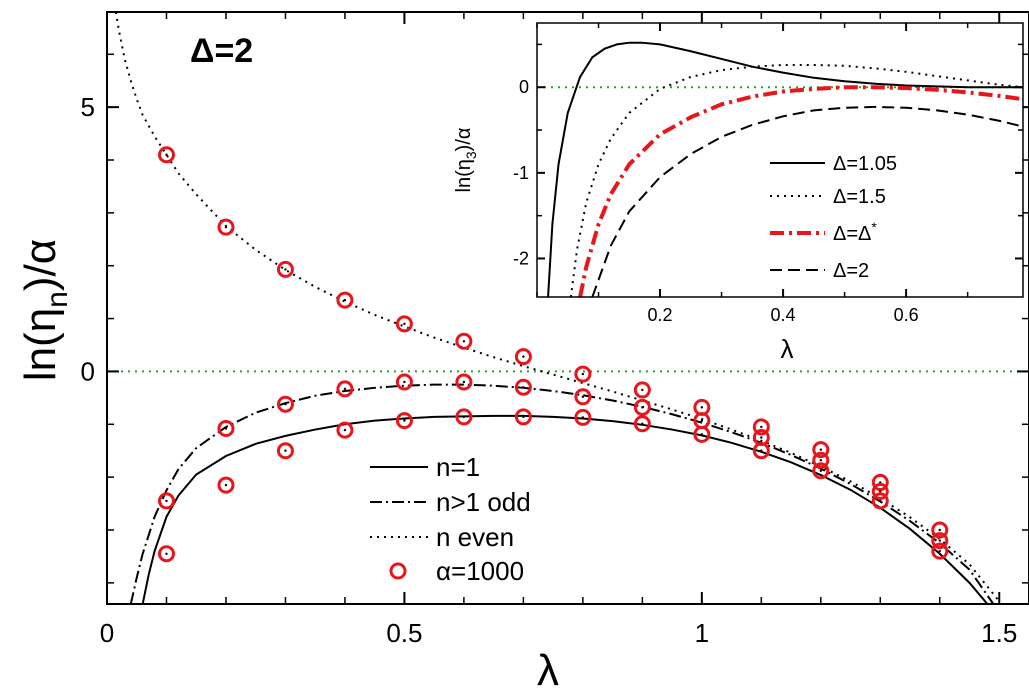 The width and height of the screenshot is (1029, 692). Describe the element at coordinates (660, 315) in the screenshot. I see `inset-xtick-label: 0.2` at that location.